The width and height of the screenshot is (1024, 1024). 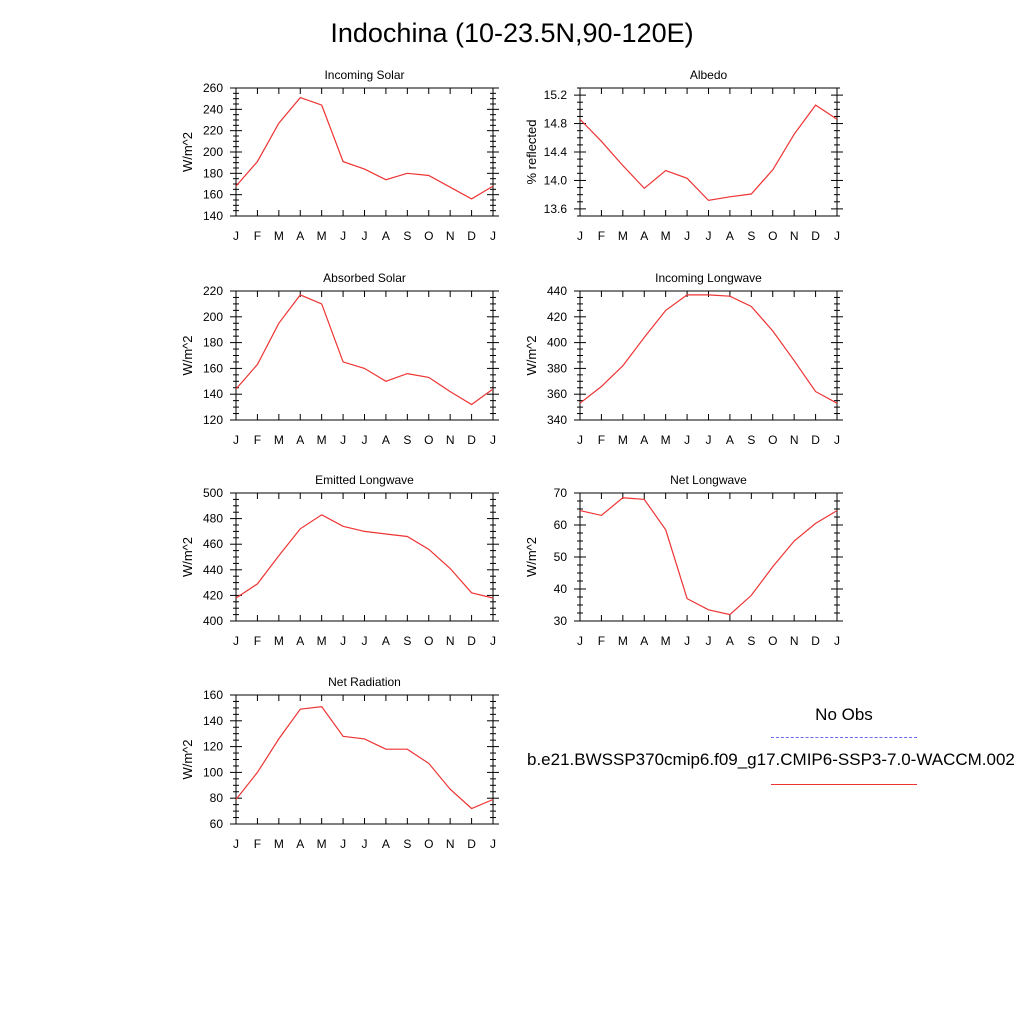 What do you see at coordinates (844, 784) in the screenshot?
I see `legend-model-line` at bounding box center [844, 784].